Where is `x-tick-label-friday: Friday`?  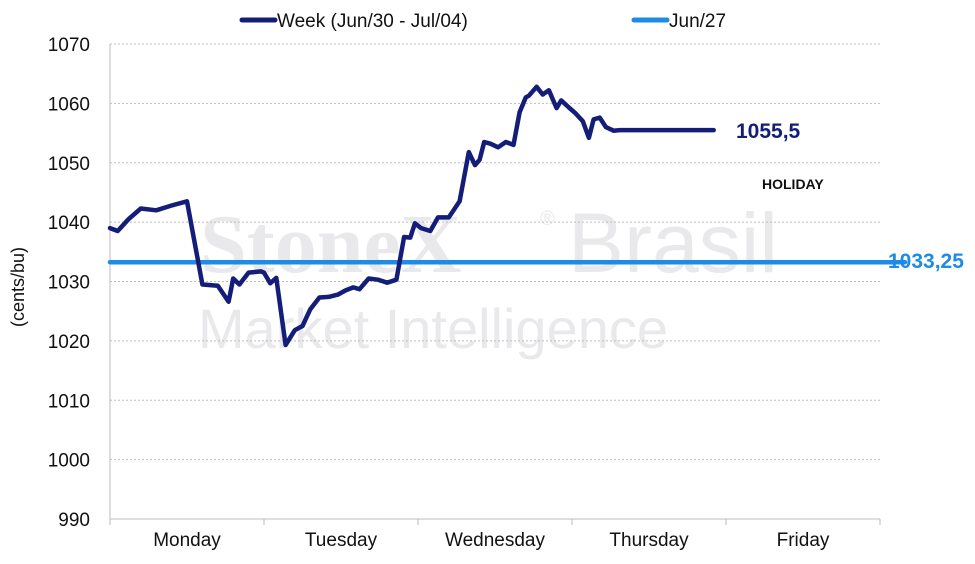
x-tick-label-friday: Friday is located at coordinates (803, 540).